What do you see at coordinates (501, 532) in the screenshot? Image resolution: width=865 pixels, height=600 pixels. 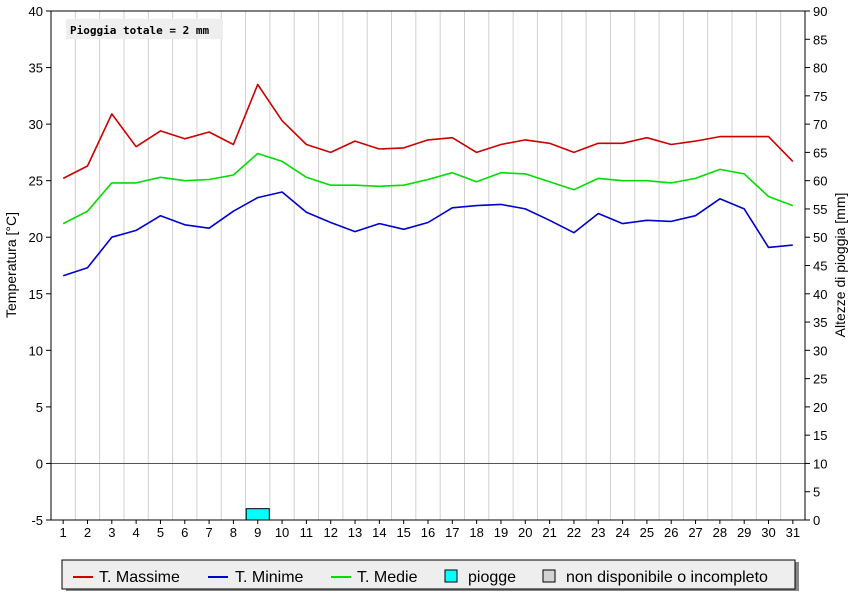 I see `x-tick-label: 19` at bounding box center [501, 532].